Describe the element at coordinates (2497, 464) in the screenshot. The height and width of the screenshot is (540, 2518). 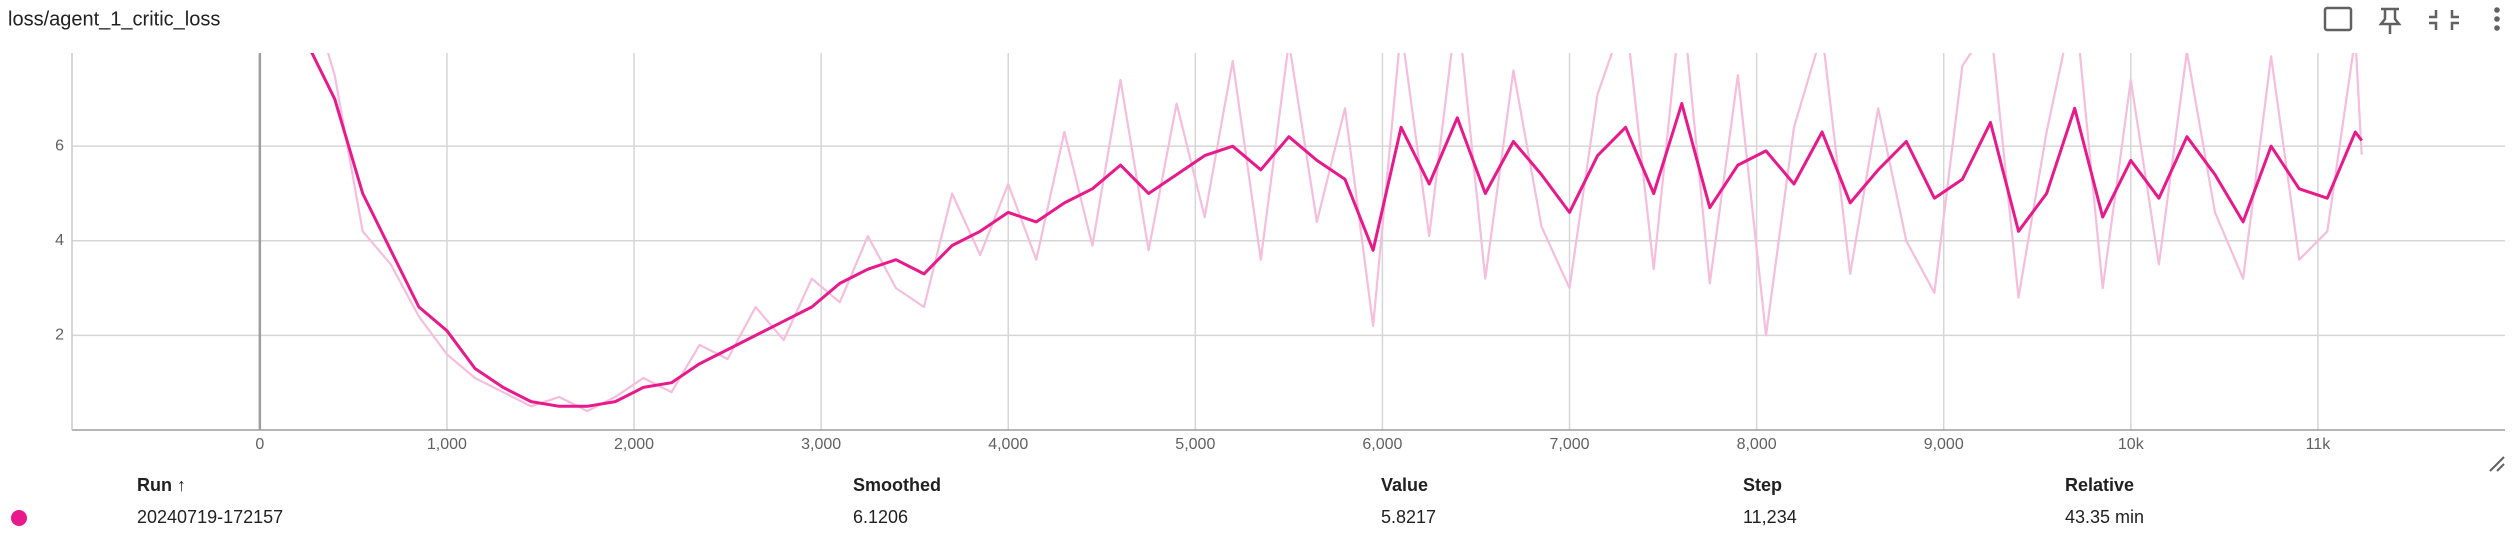
I see `resize-handle` at that location.